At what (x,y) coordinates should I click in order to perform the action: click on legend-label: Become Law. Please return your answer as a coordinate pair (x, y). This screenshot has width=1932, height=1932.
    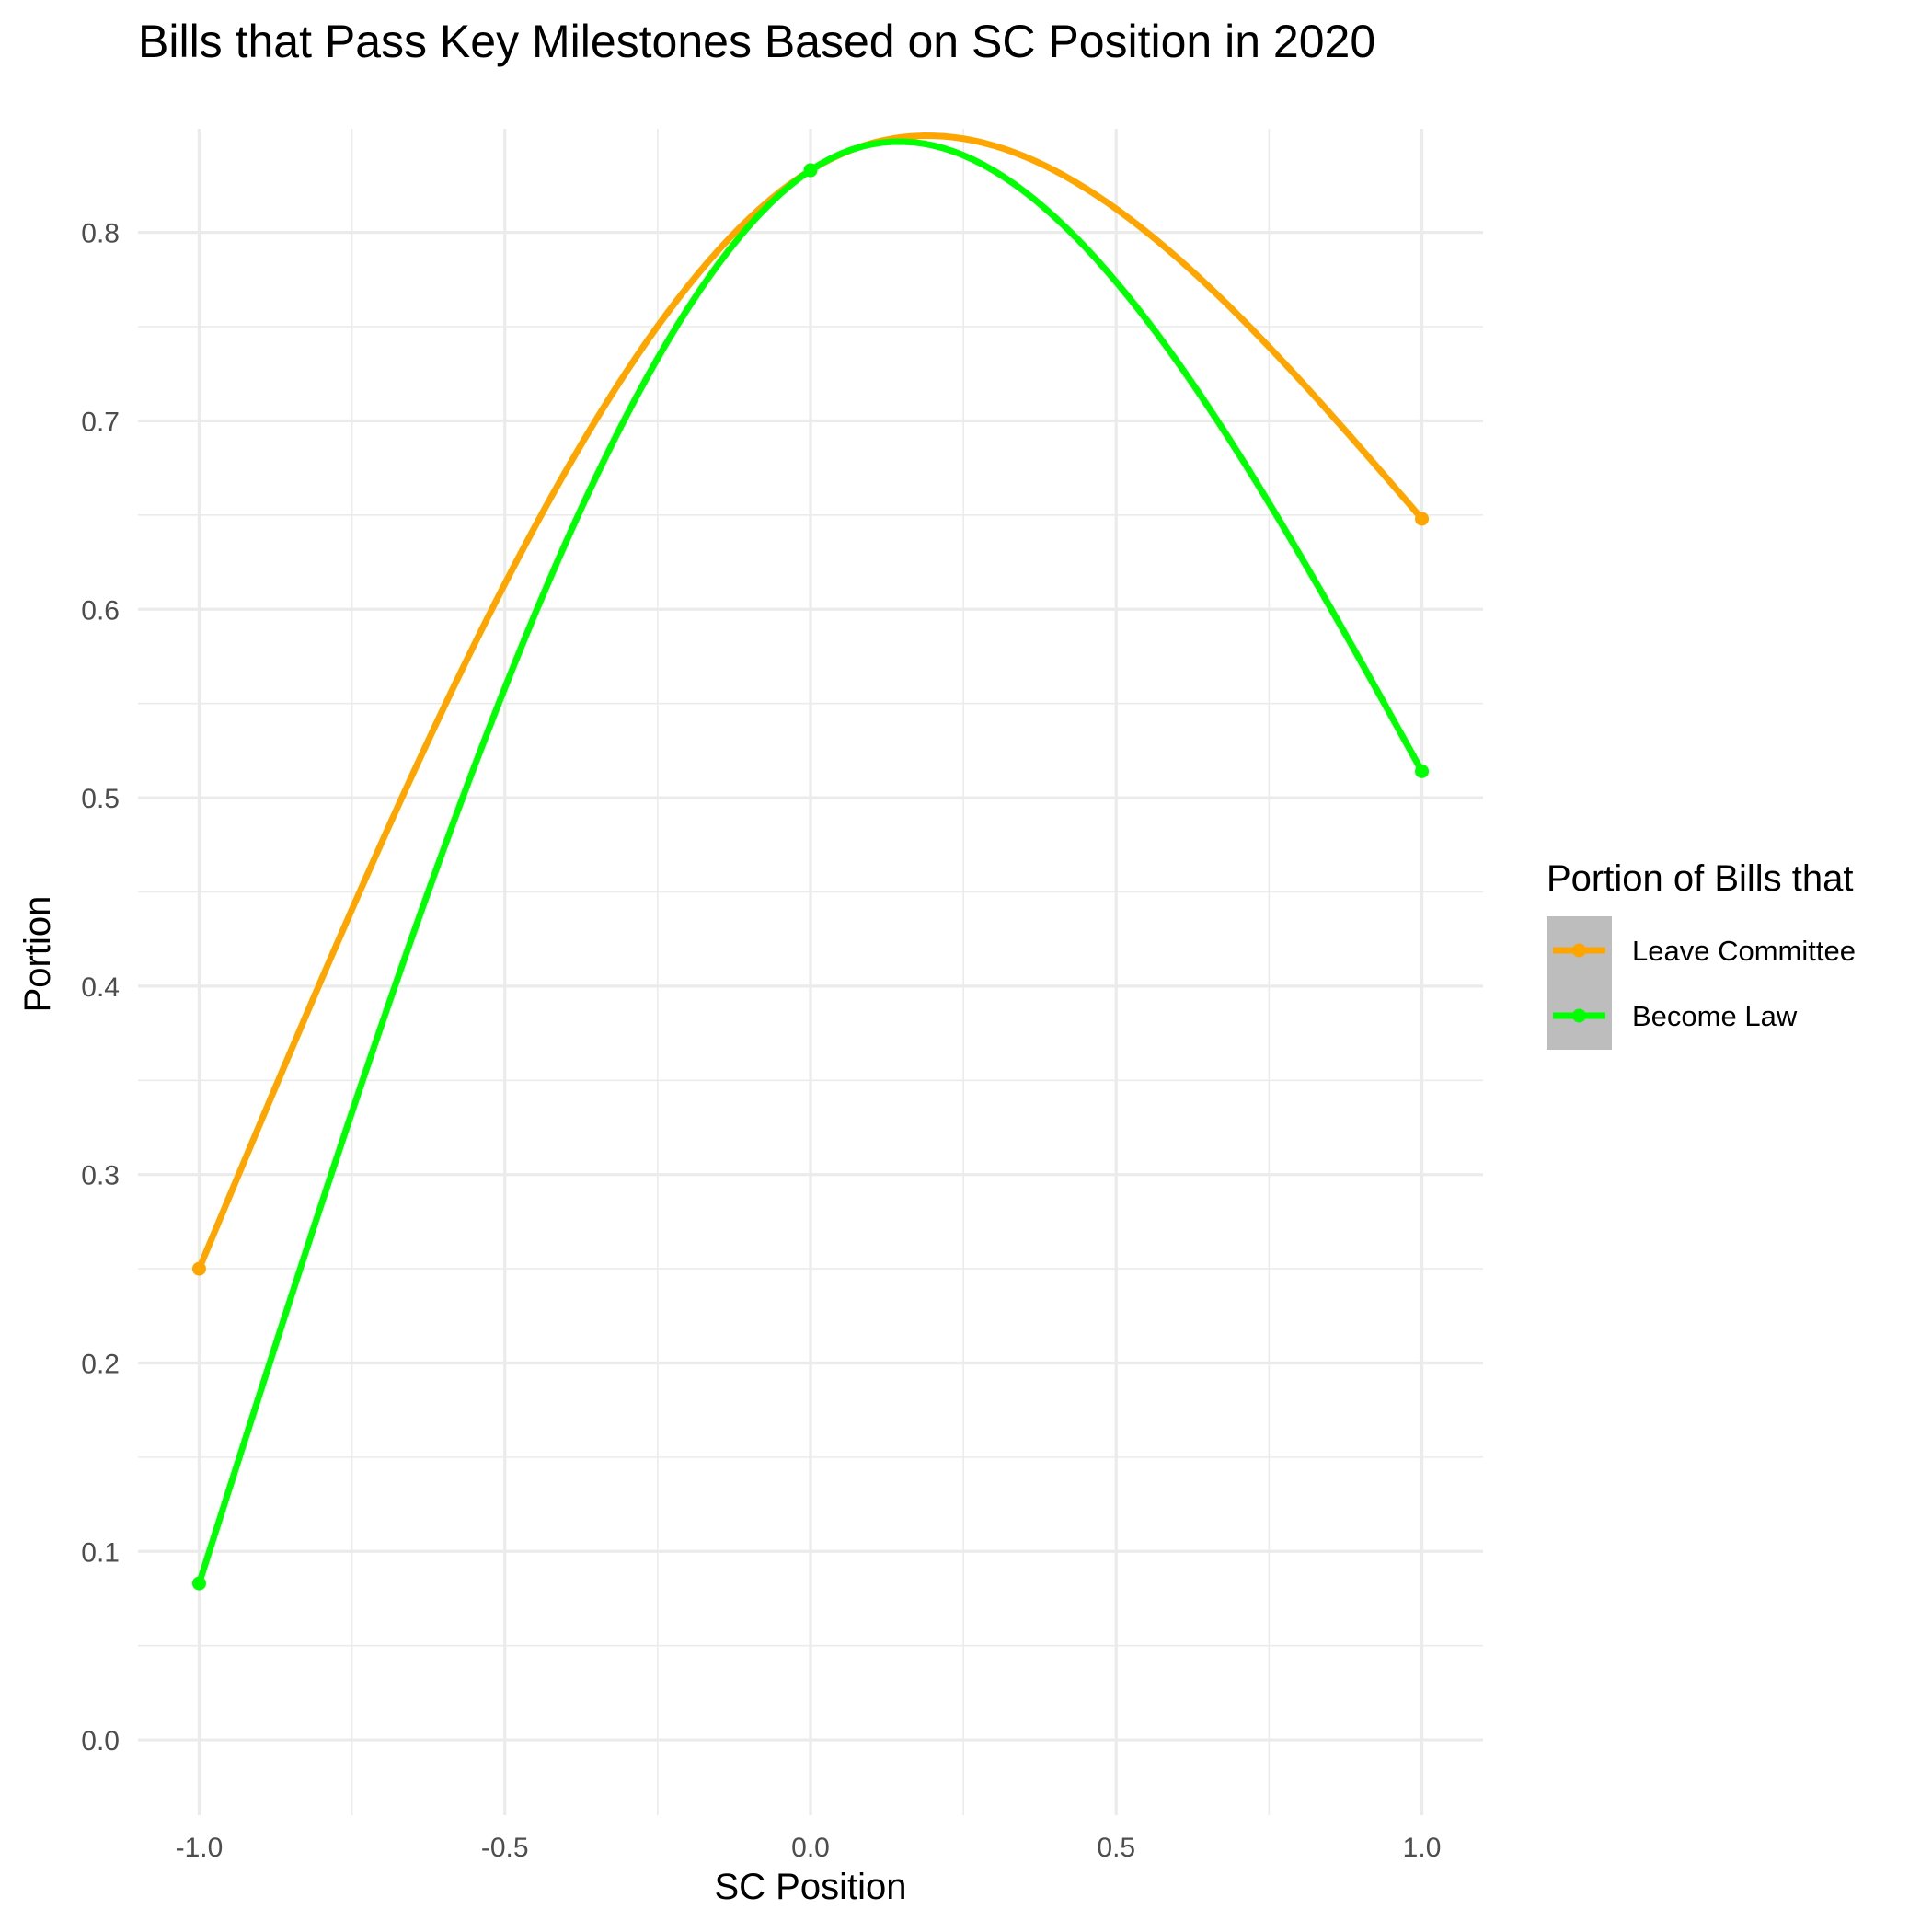
    Looking at the image, I should click on (1715, 1016).